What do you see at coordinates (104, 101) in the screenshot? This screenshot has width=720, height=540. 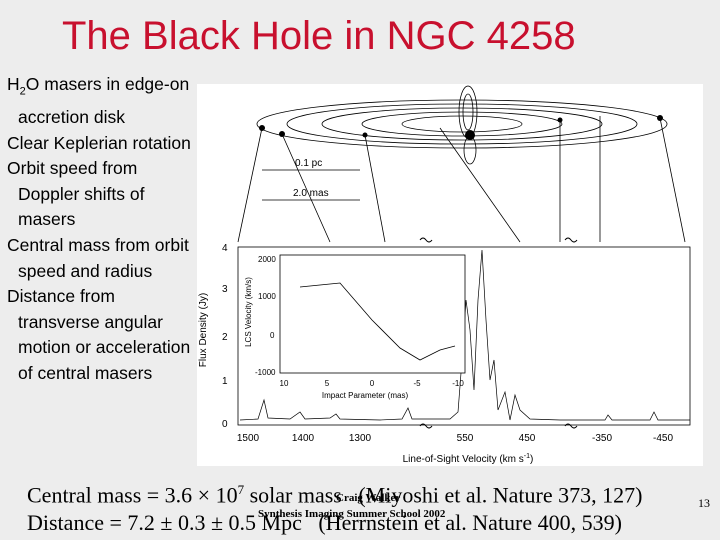 I see `bullet-text: O masers in edge-on accretion disk` at bounding box center [104, 101].